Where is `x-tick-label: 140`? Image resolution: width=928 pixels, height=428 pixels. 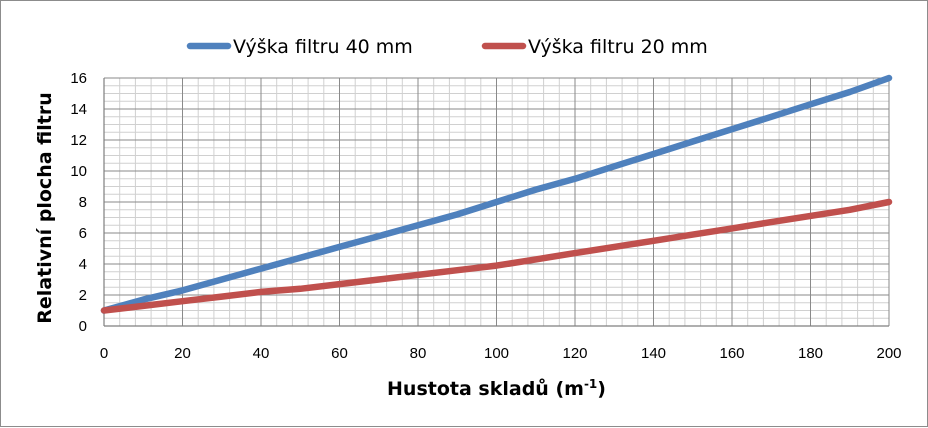
x-tick-label: 140 is located at coordinates (653, 353).